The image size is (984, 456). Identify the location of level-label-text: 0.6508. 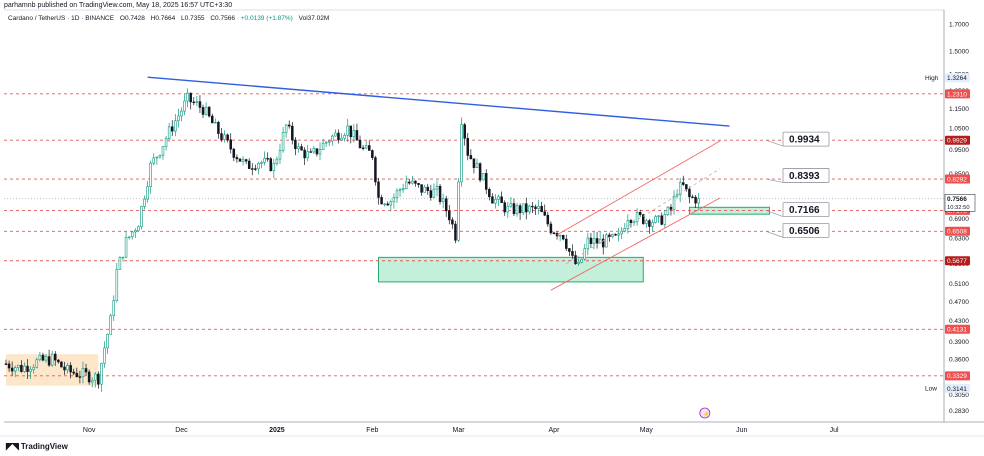
(957, 232).